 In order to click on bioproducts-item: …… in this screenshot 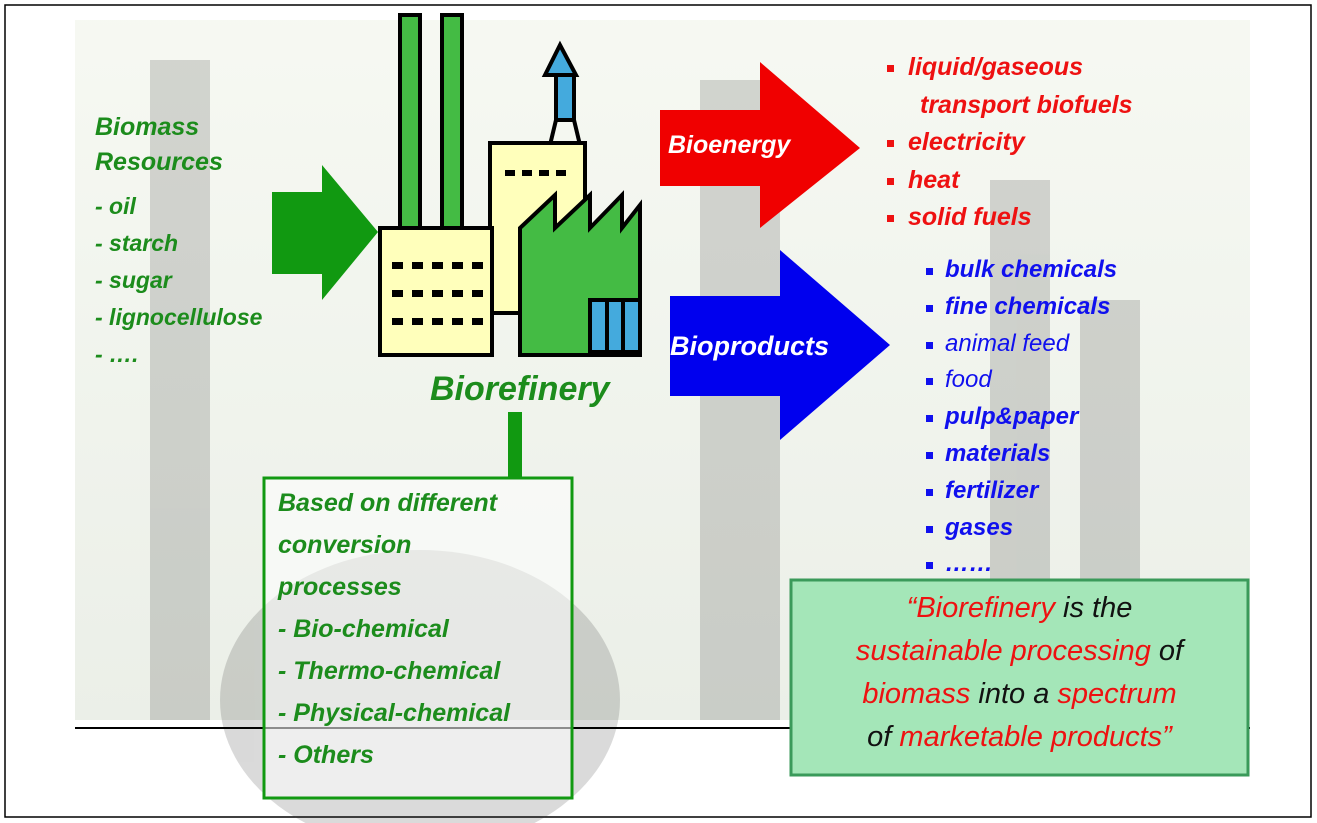, I will do `click(969, 564)`.